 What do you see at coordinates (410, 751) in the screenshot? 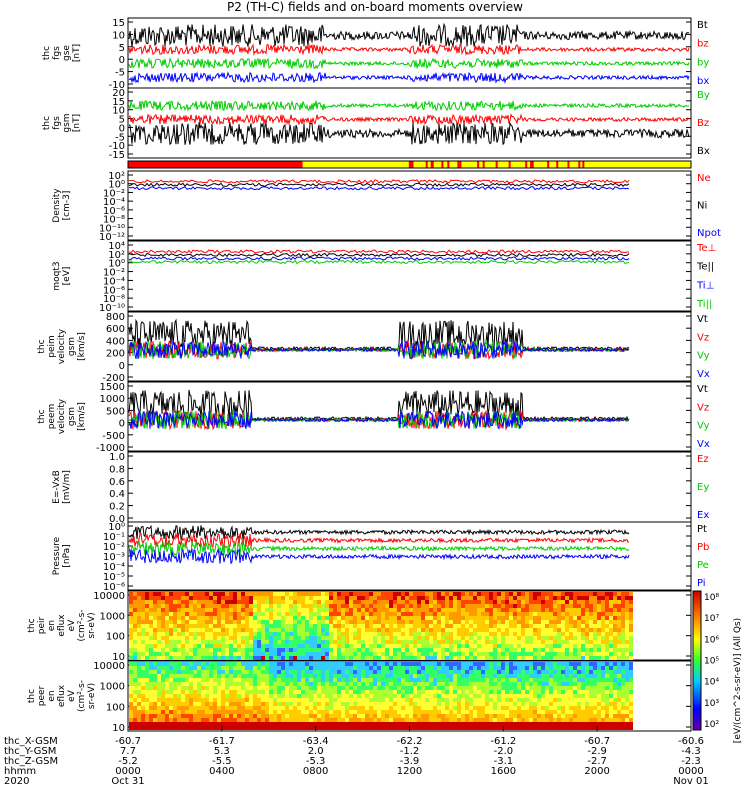
I see `xtick-label: -1.2` at bounding box center [410, 751].